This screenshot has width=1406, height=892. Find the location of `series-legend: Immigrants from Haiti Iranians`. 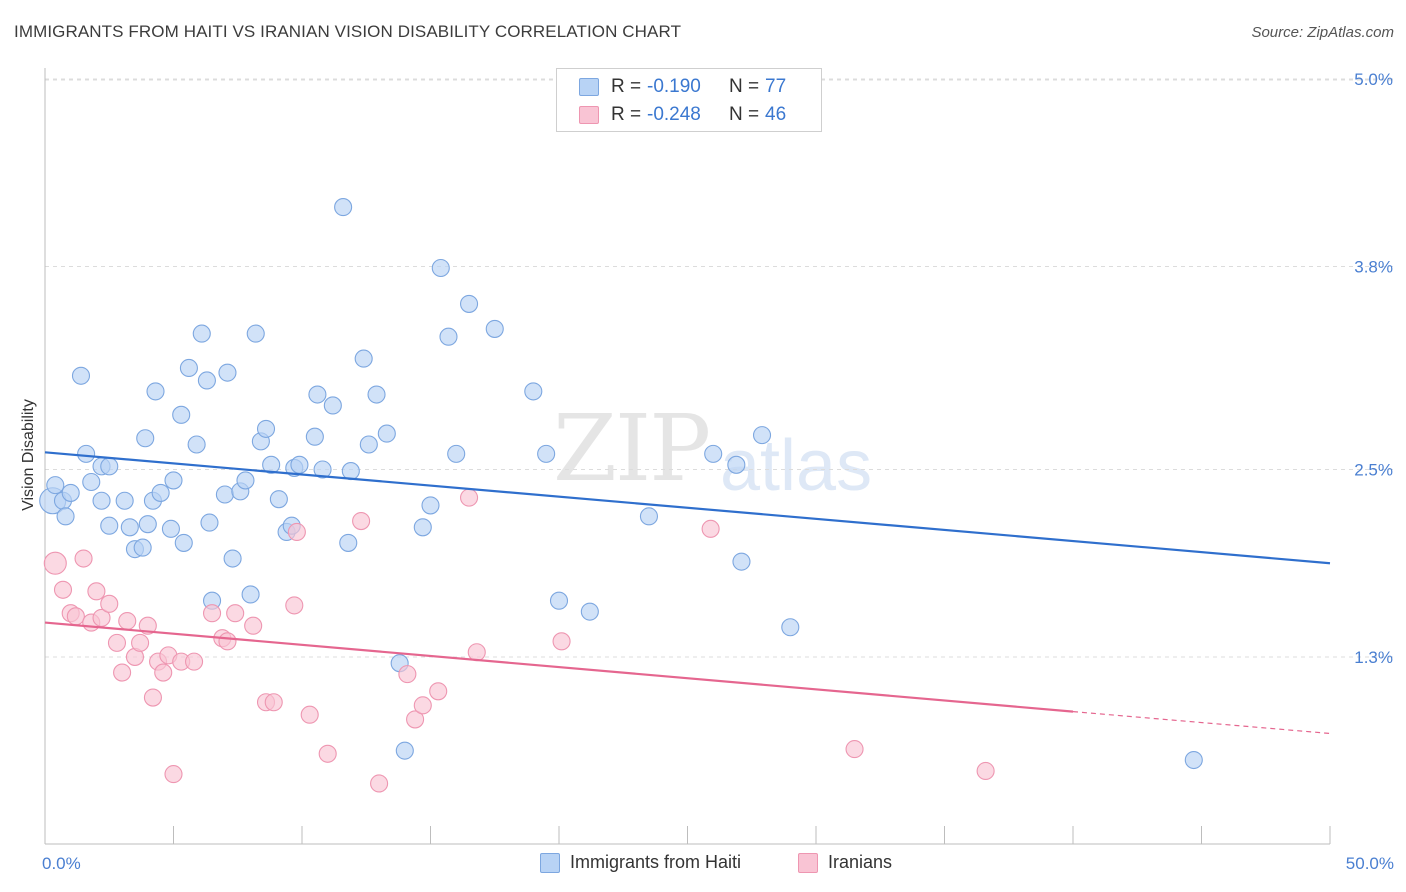

series-legend: Immigrants from Haiti Iranians is located at coordinates (703, 865).